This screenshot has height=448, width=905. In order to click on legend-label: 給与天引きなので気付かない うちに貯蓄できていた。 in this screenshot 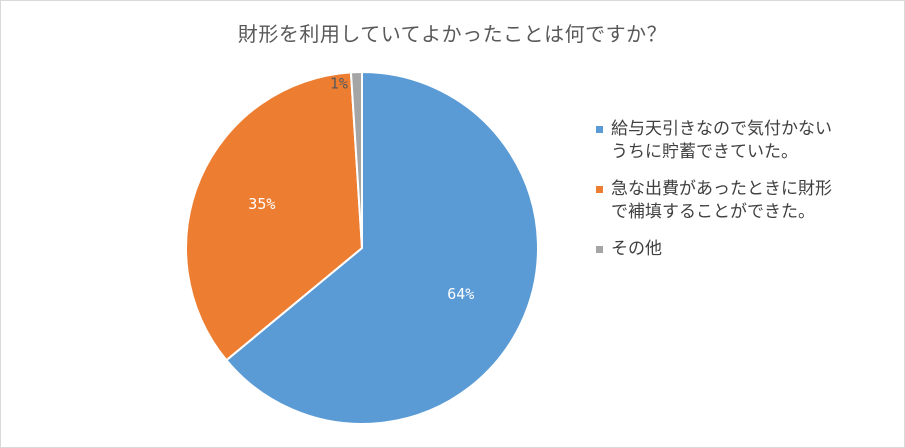, I will do `click(721, 140)`.